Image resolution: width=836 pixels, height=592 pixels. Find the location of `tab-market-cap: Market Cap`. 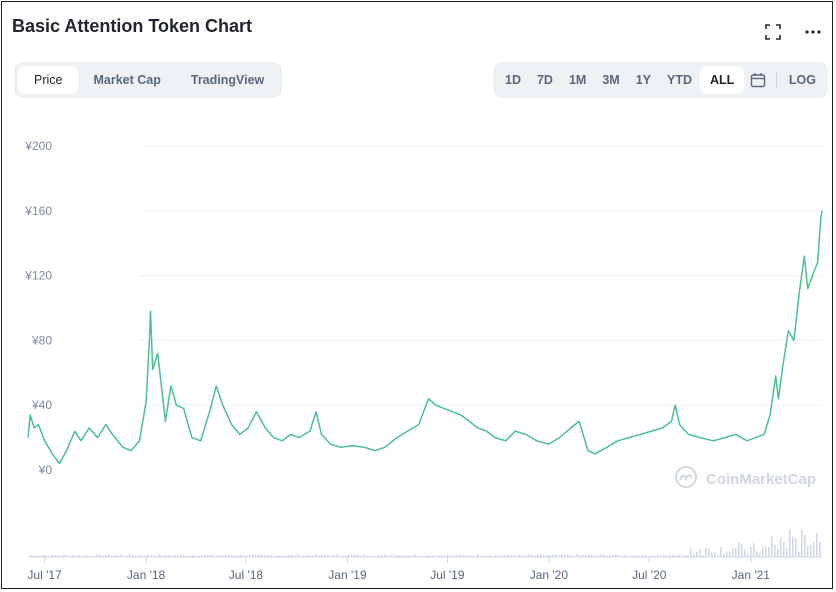

tab-market-cap: Market Cap is located at coordinates (127, 80).